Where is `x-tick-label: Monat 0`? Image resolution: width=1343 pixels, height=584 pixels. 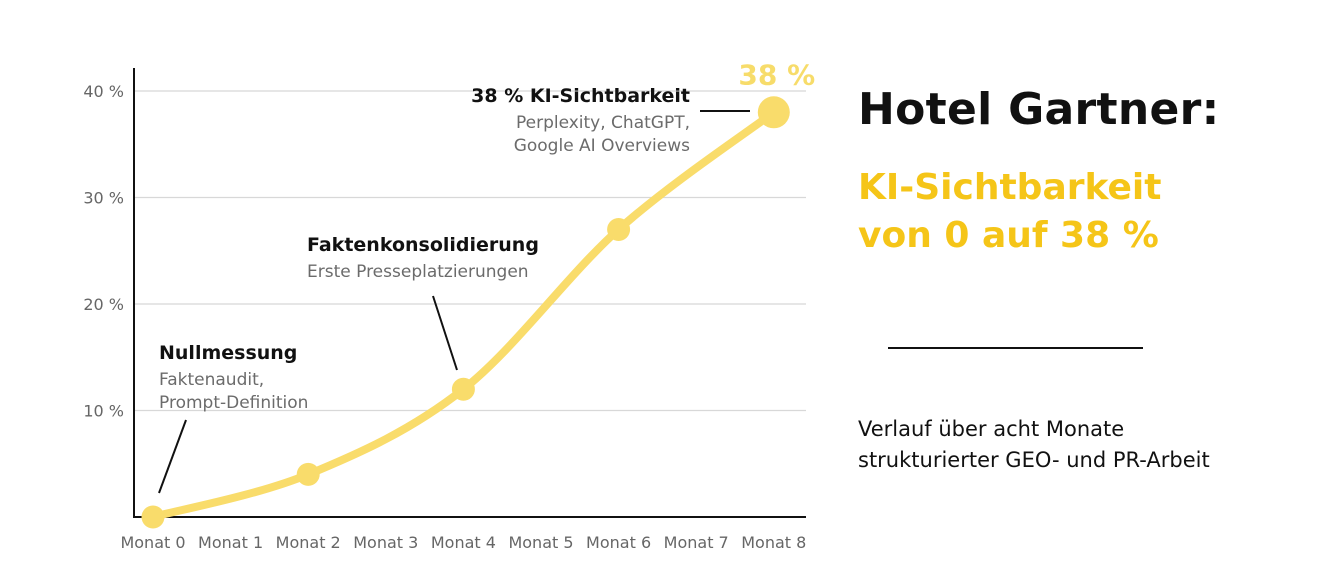
x-tick-label: Monat 0 is located at coordinates (152, 542).